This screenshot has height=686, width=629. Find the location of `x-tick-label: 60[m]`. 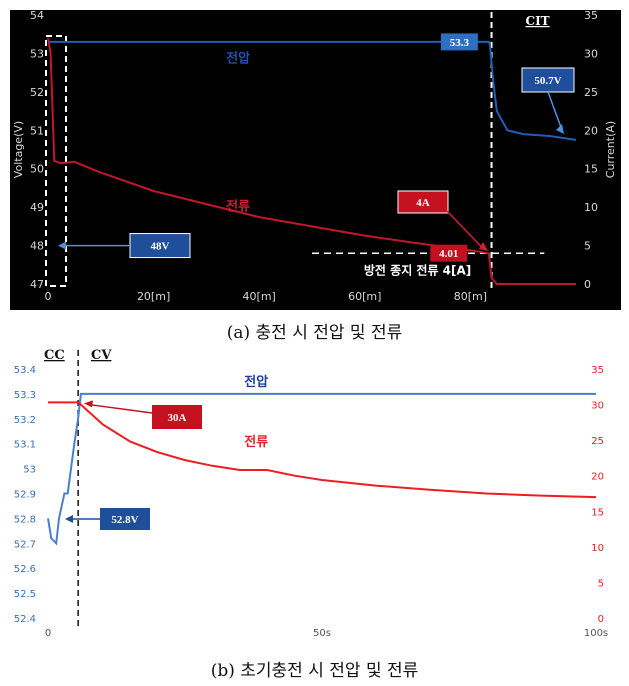

x-tick-label: 60[m] is located at coordinates (364, 296).